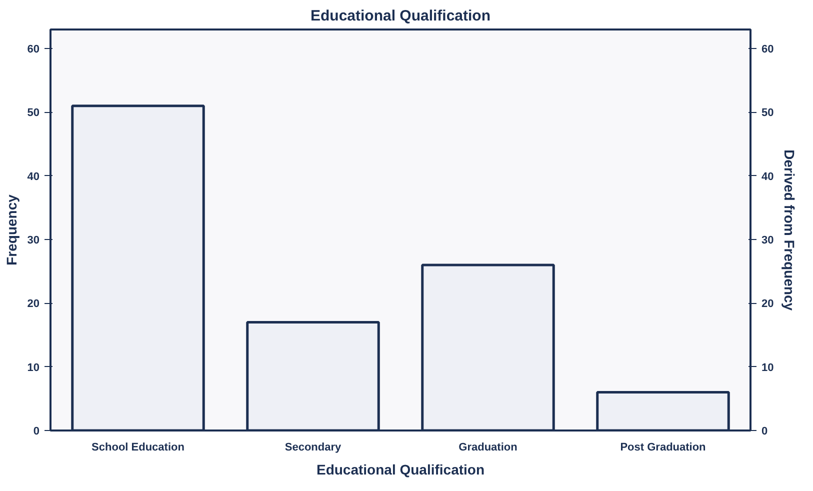  I want to click on y2-tick-label: 60, so click(768, 50).